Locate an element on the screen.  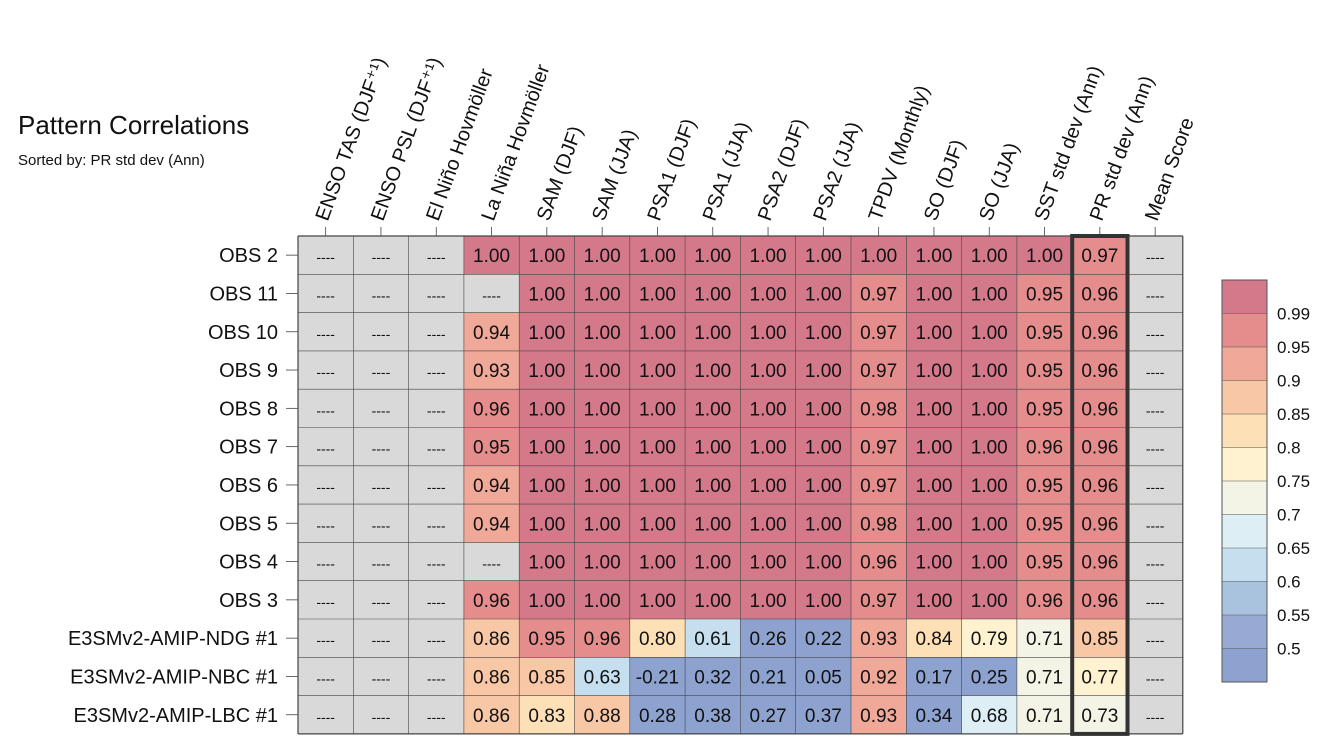
cell-value: 0.28 is located at coordinates (657, 716).